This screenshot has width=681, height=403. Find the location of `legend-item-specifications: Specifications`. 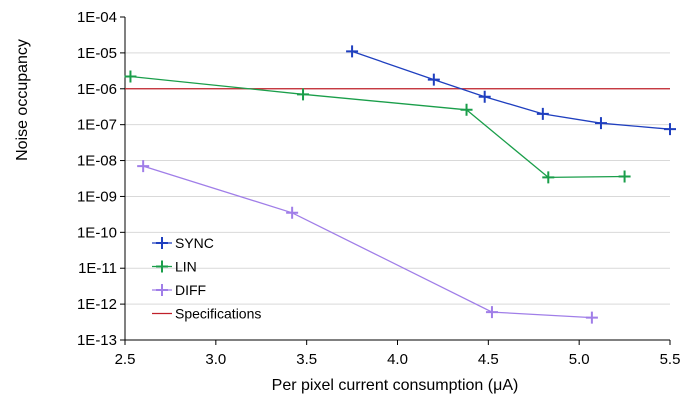

legend-item-specifications: Specifications is located at coordinates (206, 314).